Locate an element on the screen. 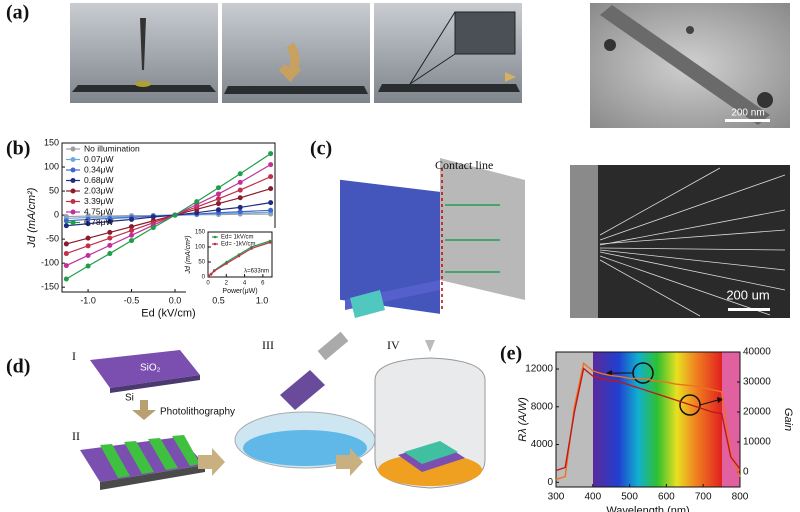 The image size is (800, 512). process-label: Photolithography is located at coordinates (197, 412).